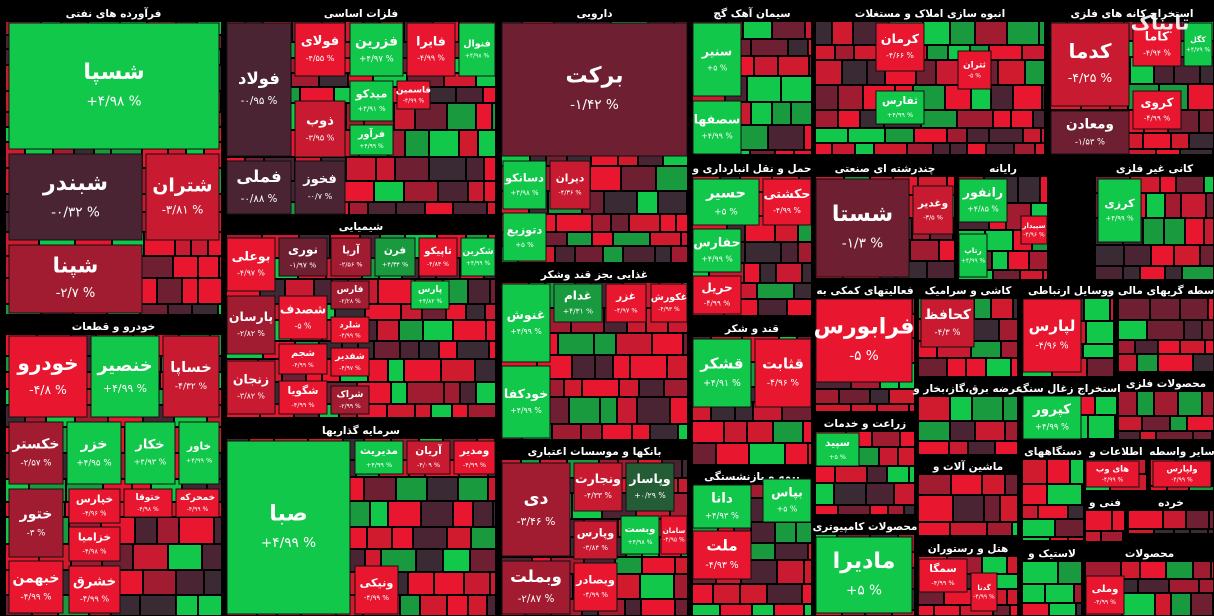 This screenshot has height=616, width=1214. Describe the element at coordinates (1051, 554) in the screenshot. I see `sector-title: لاستیک و` at that location.